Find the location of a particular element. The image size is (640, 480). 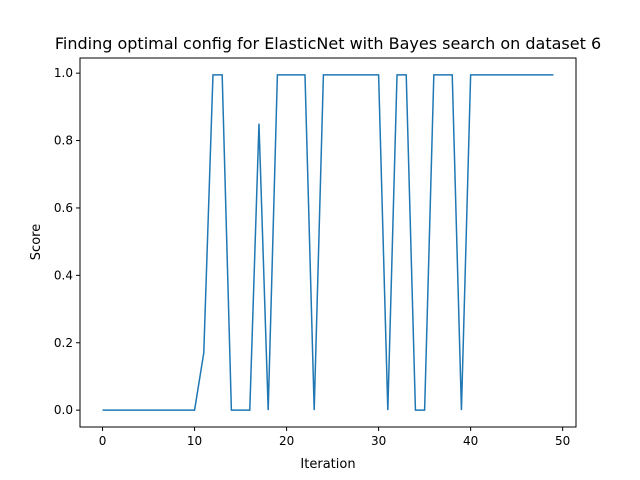

x-axis: 0 10 20 30 40 50 is located at coordinates (334, 437).